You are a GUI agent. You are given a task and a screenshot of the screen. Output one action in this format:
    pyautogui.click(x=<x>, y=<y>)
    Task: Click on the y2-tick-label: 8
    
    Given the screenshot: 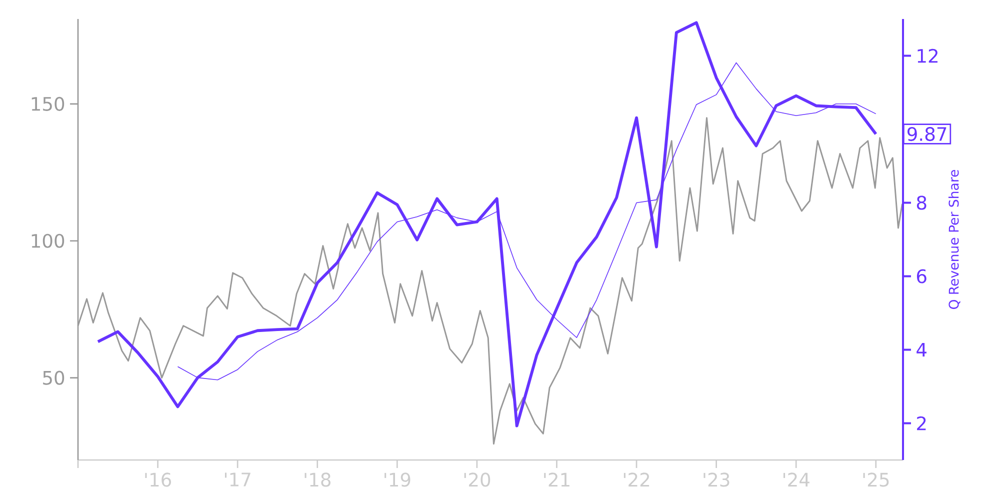 What is the action you would take?
    pyautogui.click(x=921, y=203)
    